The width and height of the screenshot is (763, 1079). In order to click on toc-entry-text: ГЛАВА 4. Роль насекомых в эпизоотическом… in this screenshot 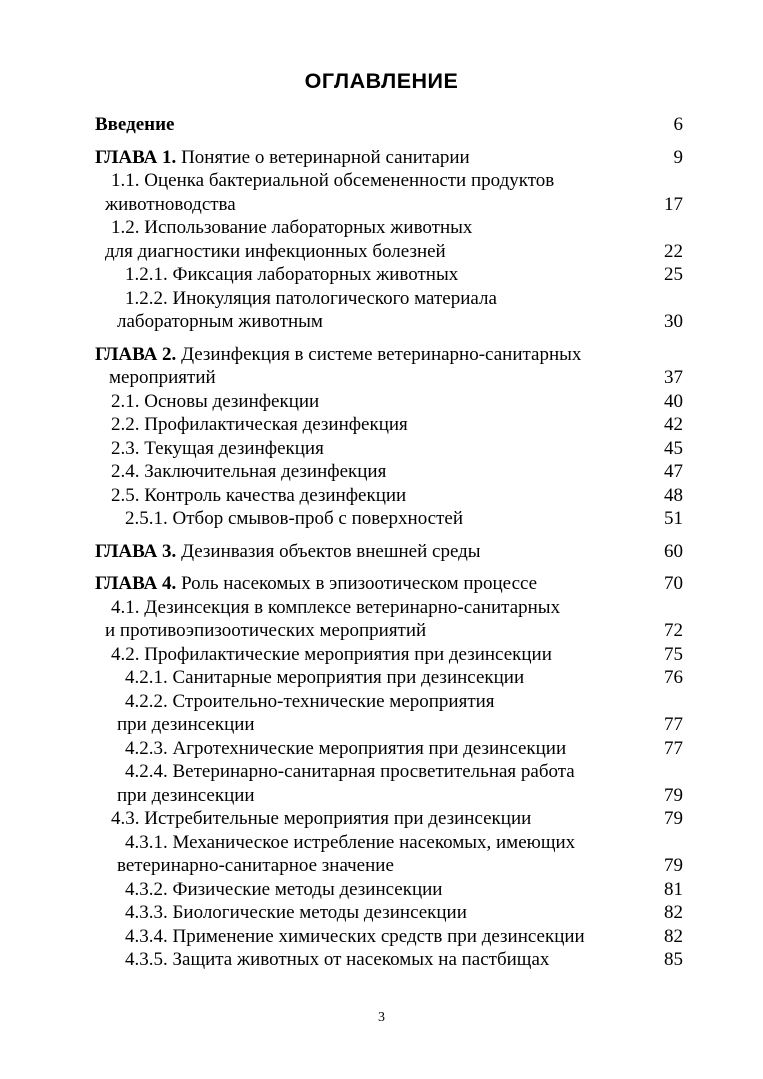, I will do `click(316, 583)`.